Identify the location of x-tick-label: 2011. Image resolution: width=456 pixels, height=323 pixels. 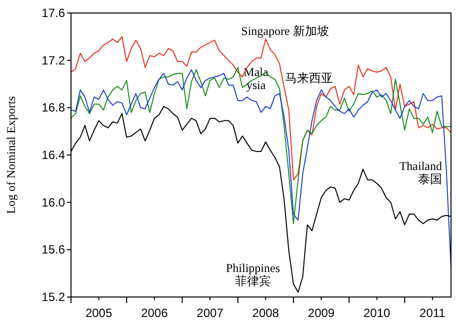
(433, 313).